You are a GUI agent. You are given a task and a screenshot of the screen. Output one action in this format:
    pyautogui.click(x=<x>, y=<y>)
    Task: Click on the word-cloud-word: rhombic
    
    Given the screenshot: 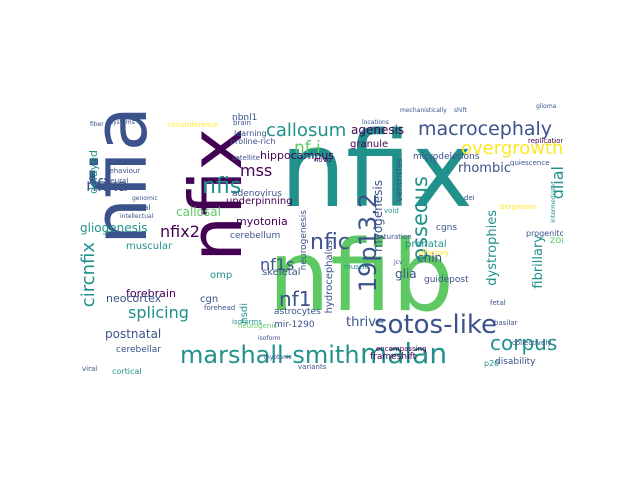 What is the action you would take?
    pyautogui.click(x=484, y=168)
    